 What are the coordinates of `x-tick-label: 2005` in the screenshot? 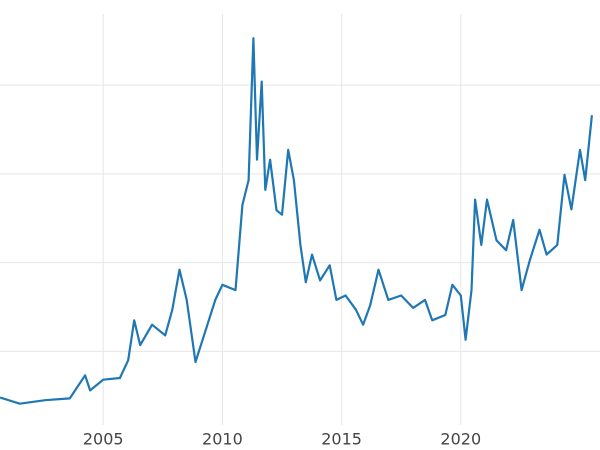 It's located at (103, 439).